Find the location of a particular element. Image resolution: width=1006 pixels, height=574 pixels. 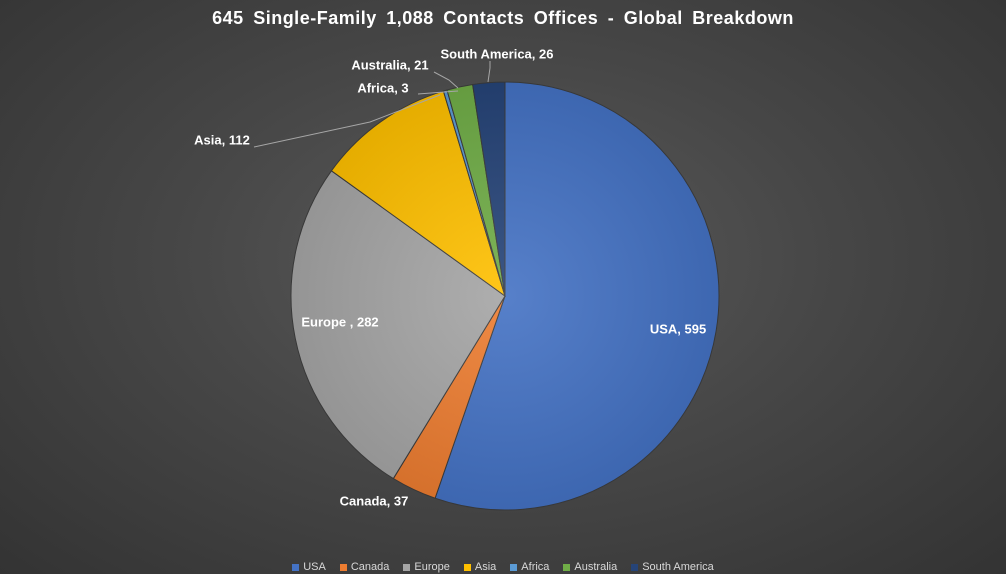

legend-item-europe: Europe is located at coordinates (426, 567).